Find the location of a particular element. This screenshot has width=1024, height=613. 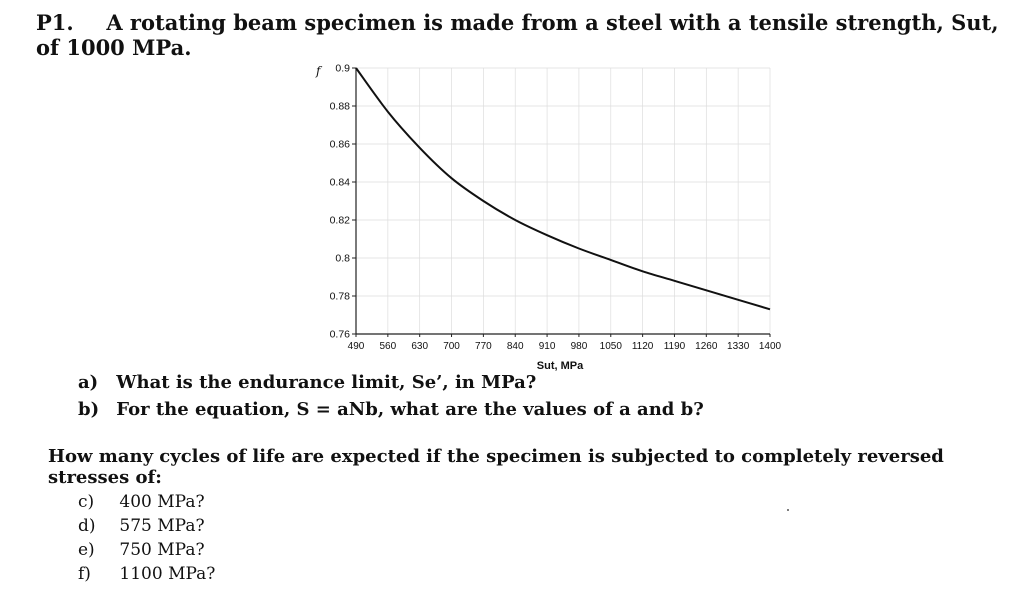

part-c-label: c) is located at coordinates (86, 502).